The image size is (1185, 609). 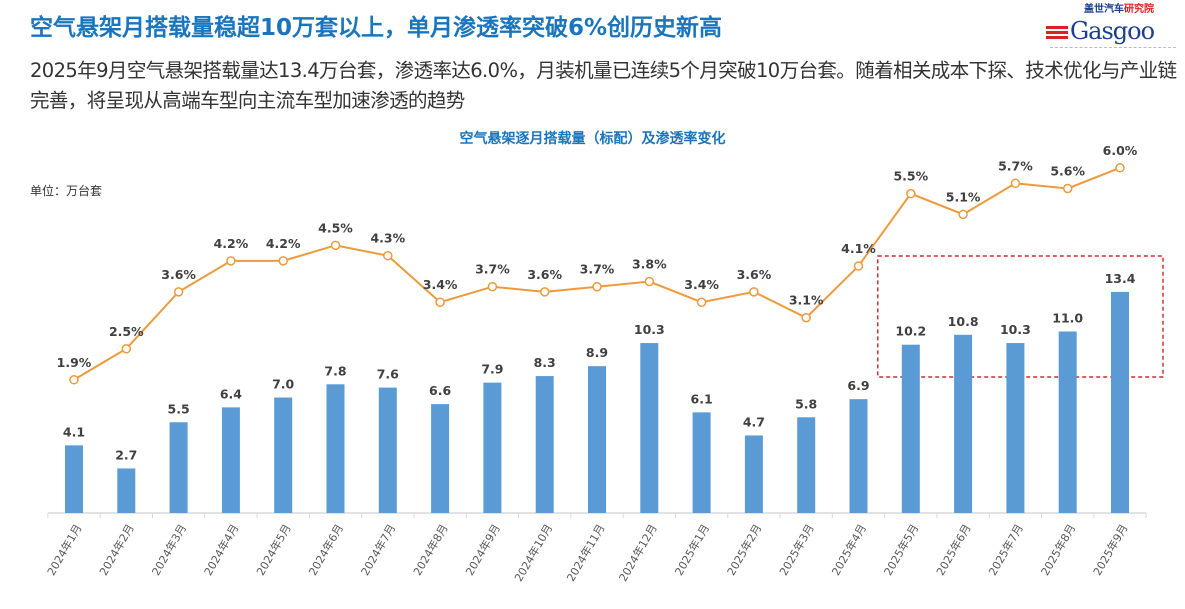 What do you see at coordinates (806, 403) in the screenshot?
I see `bar-value-label: 5.8` at bounding box center [806, 403].